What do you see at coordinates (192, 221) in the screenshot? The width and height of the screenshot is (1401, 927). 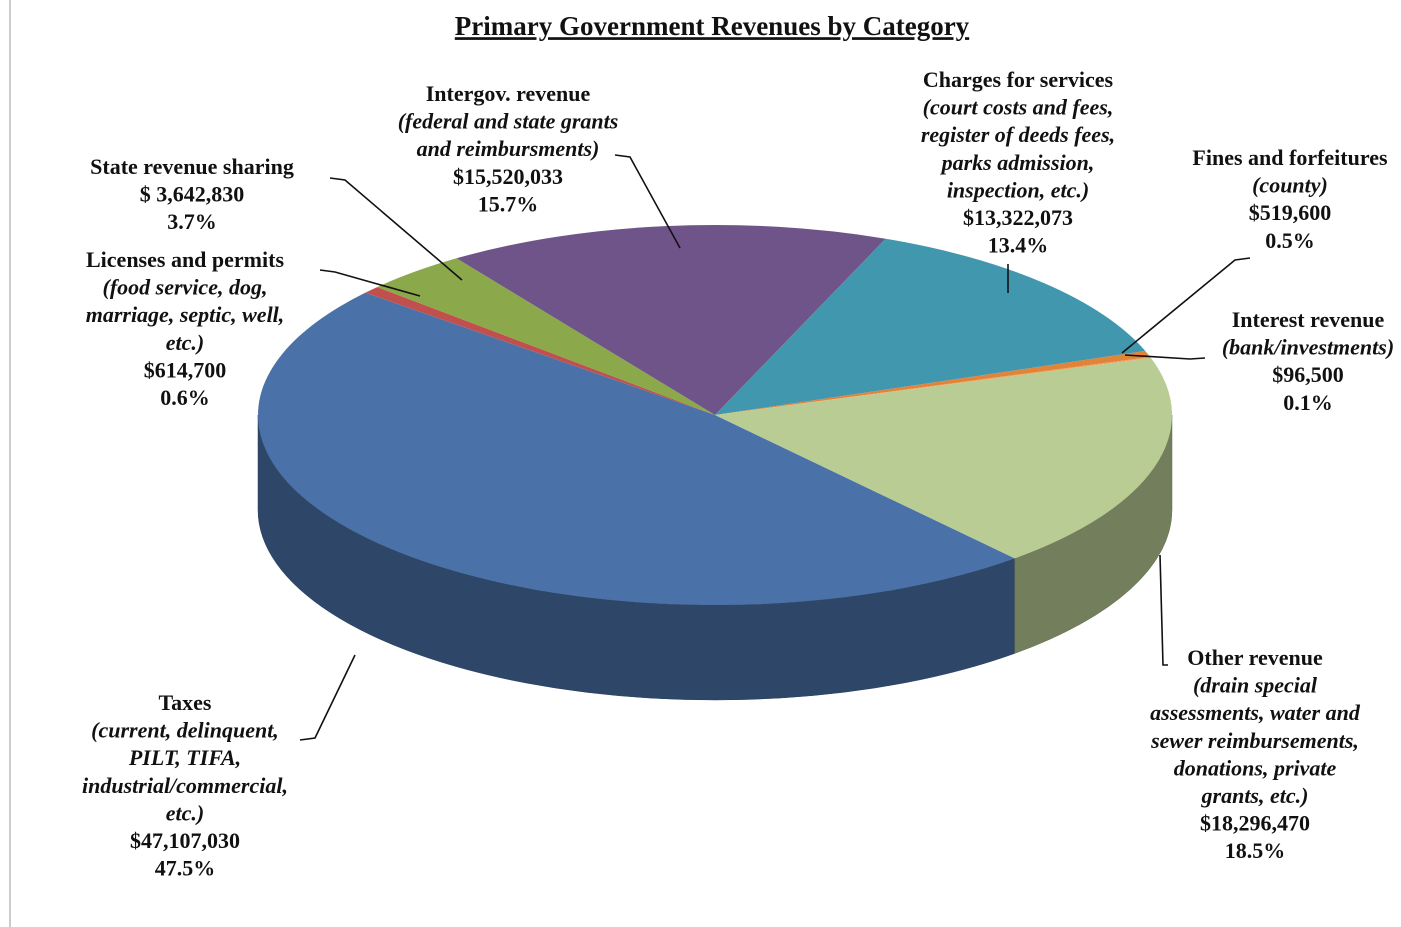 I see `percent-label: 3.7%` at bounding box center [192, 221].